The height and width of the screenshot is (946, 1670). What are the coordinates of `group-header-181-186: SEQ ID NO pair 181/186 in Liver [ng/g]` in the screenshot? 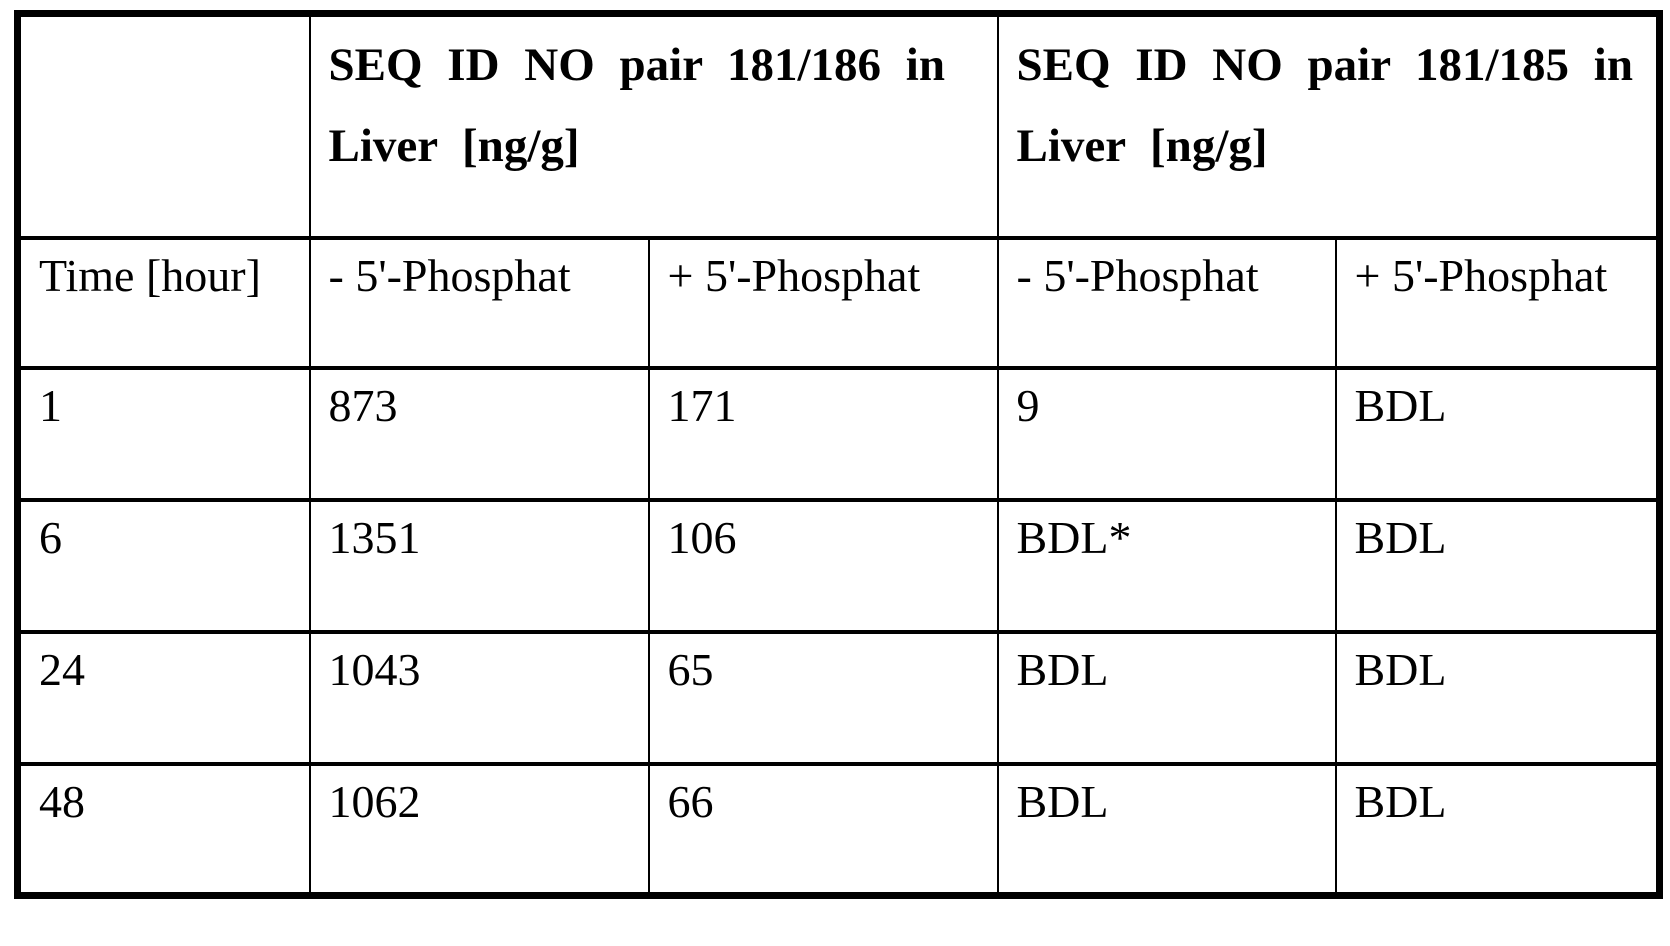 It's located at (653, 125).